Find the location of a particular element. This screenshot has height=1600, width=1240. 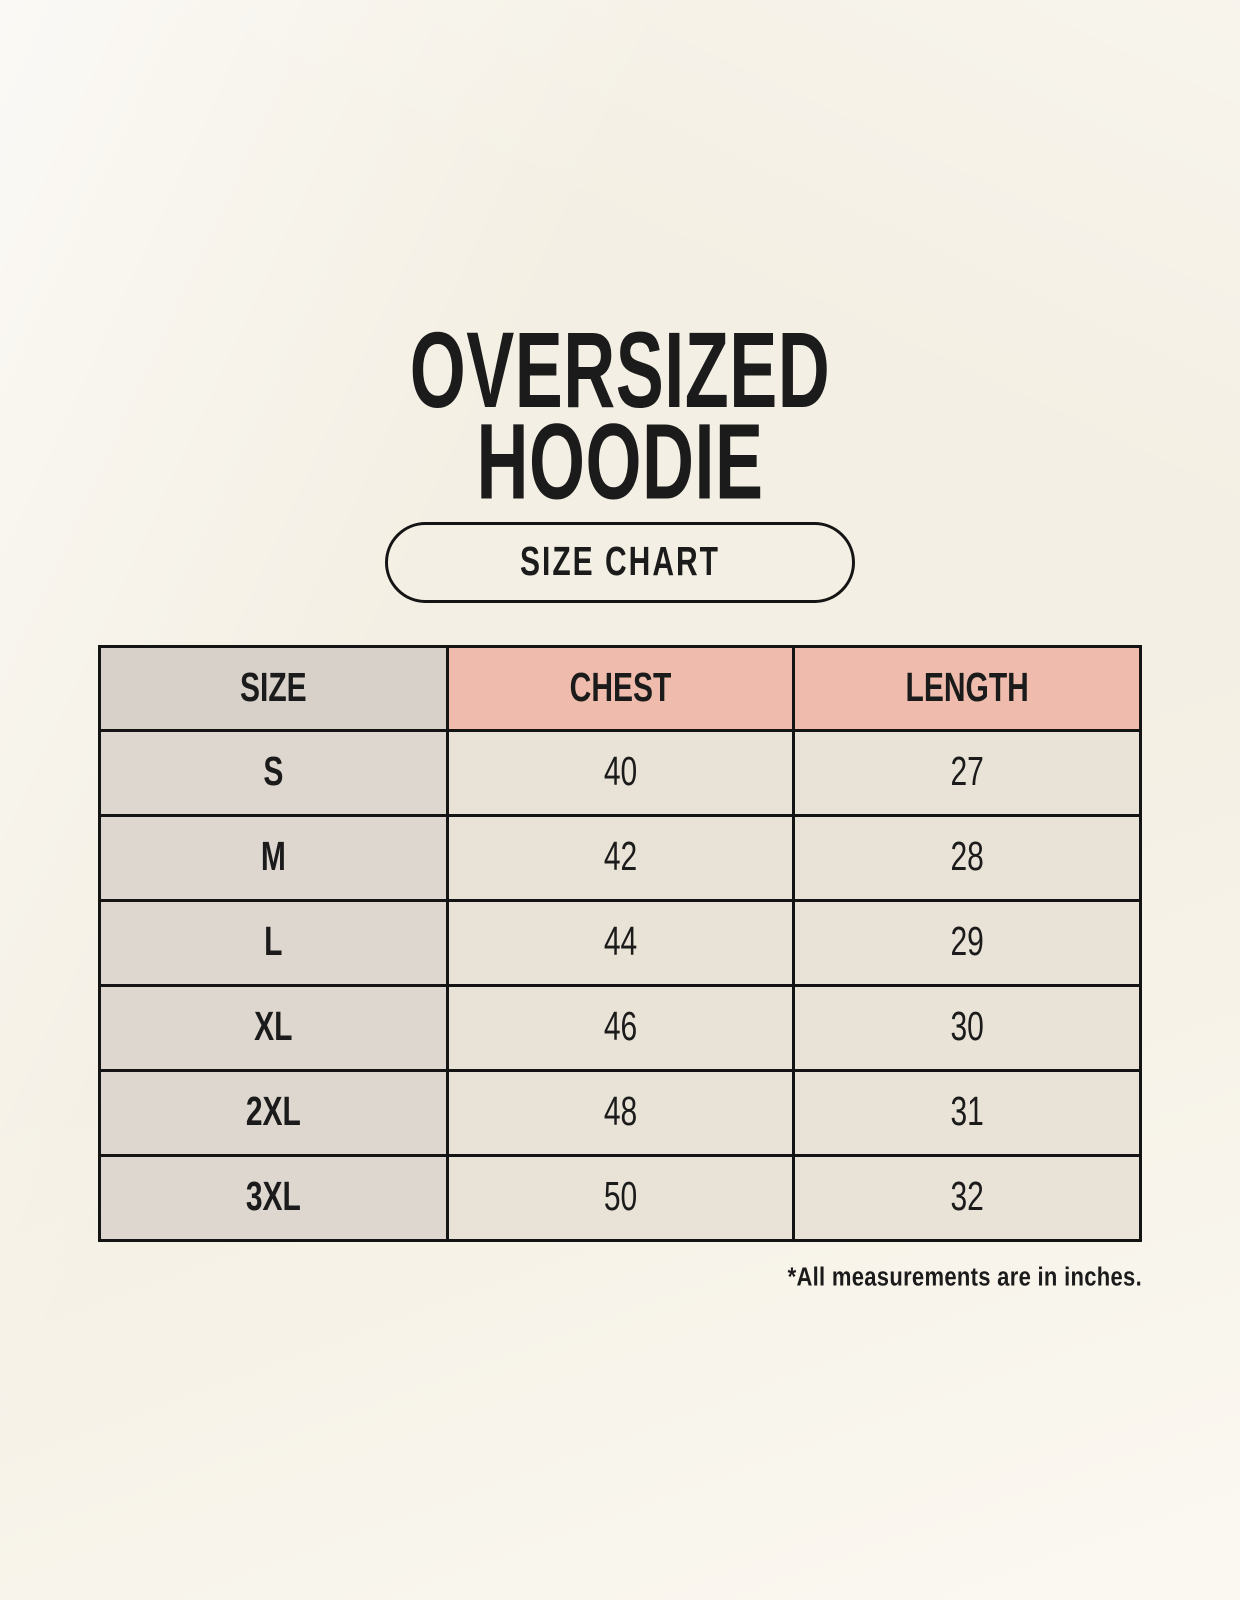

page-title: OVERSIZED HOODIE is located at coordinates (620, 417).